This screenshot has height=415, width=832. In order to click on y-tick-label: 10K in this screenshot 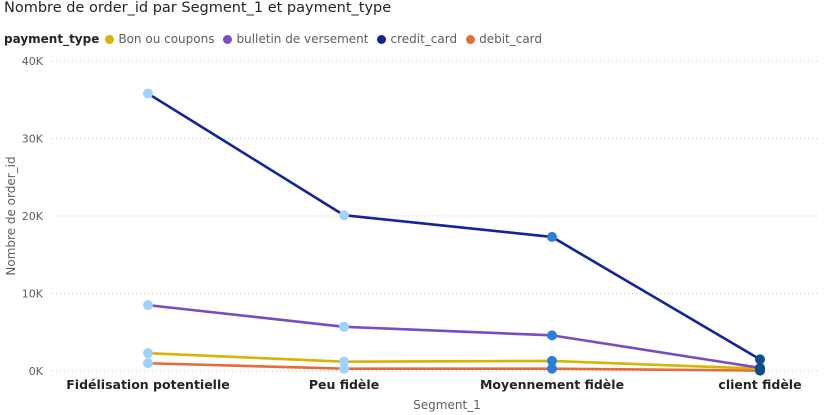, I will do `click(33, 294)`.